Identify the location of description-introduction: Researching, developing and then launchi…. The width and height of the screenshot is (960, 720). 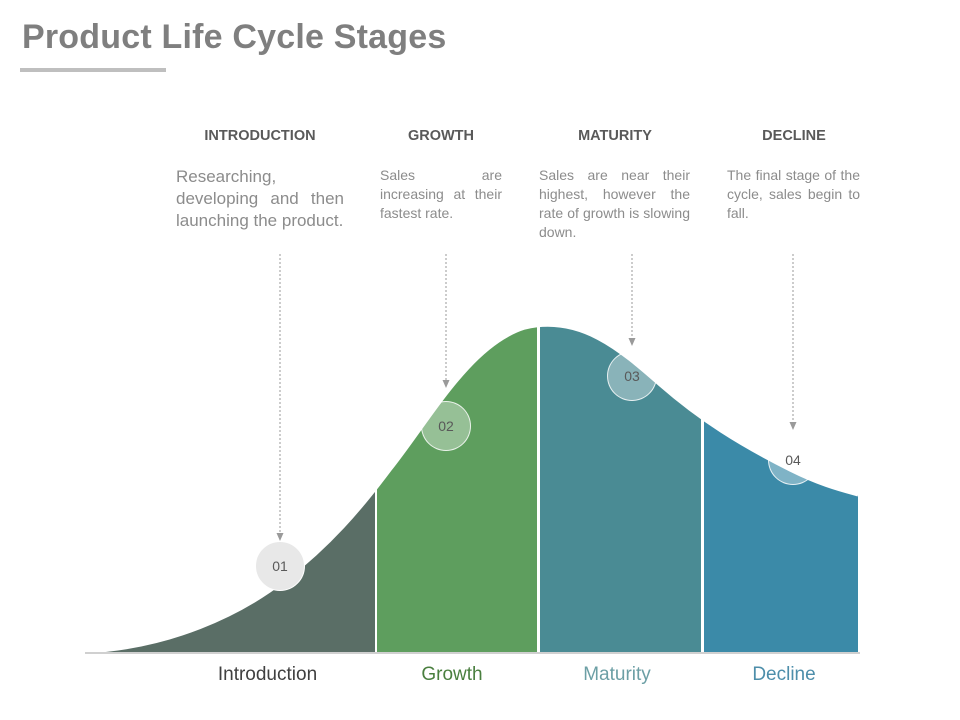
(260, 198).